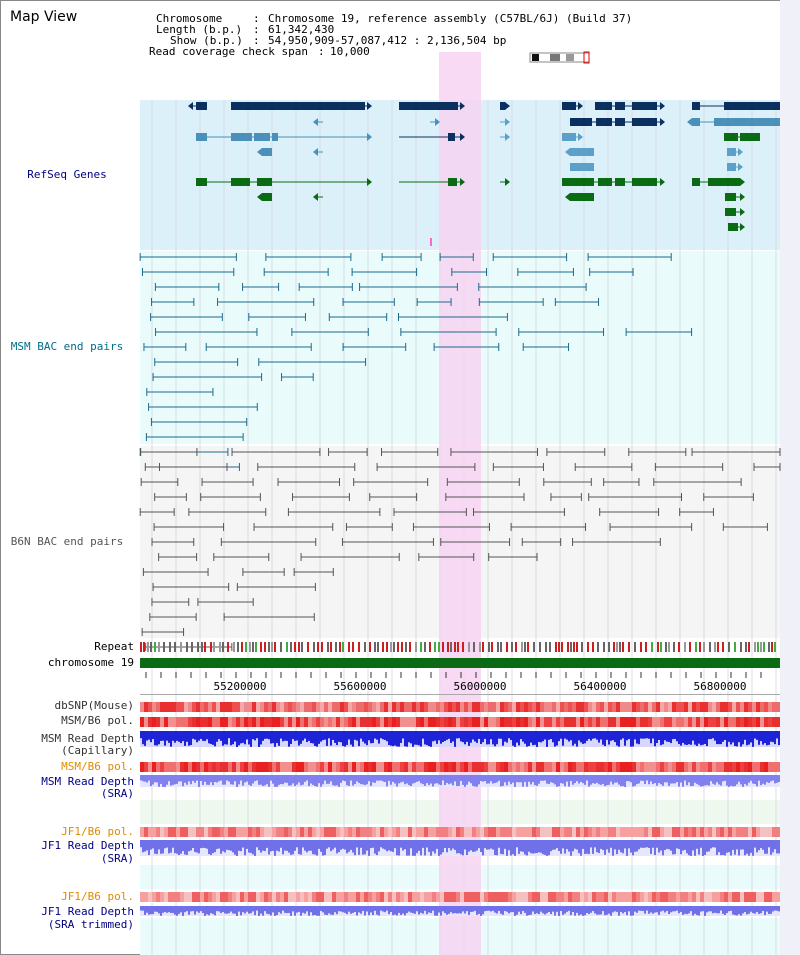 This screenshot has width=800, height=955. What do you see at coordinates (114, 646) in the screenshot?
I see `track-label-repeat: Repeat` at bounding box center [114, 646].